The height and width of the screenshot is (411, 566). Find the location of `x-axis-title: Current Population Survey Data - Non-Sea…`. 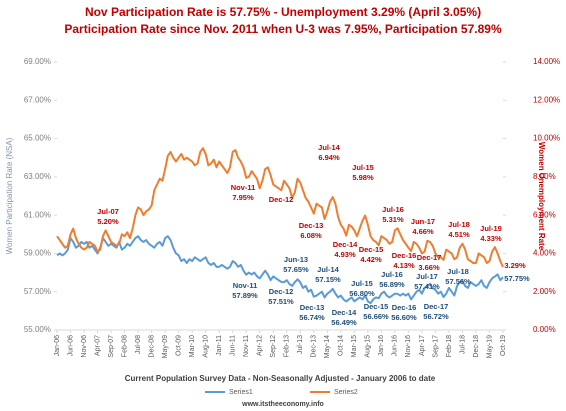

x-axis-title: Current Population Survey Data - Non-Sea… is located at coordinates (280, 378).